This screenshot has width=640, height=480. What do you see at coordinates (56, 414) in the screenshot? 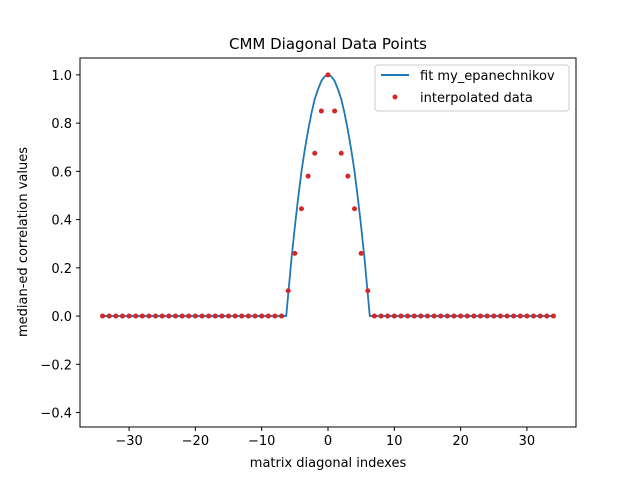
I see `y-tick-label: −0.4` at bounding box center [56, 414].